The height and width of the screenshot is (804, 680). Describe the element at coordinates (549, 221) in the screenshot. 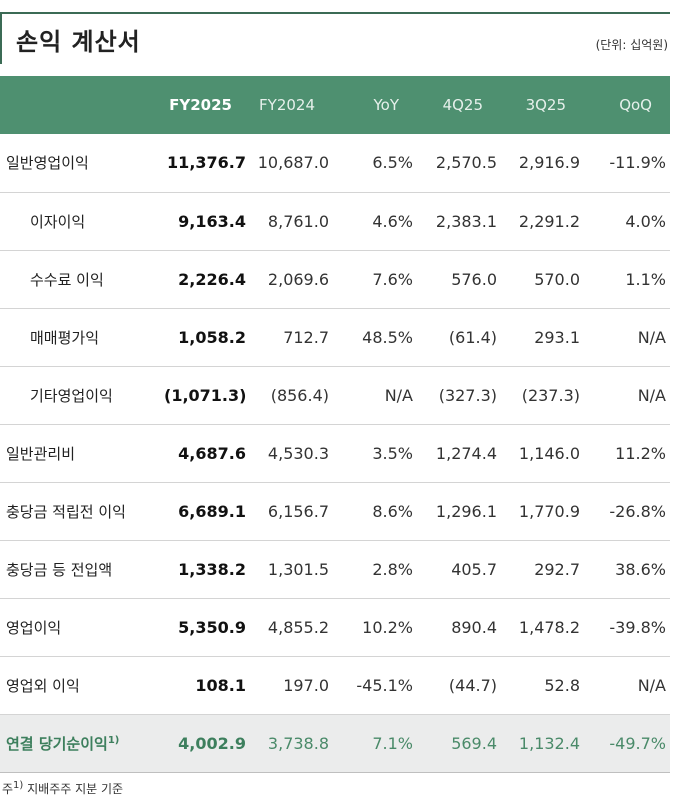

I see `cell-3q25: 2,291.2` at that location.